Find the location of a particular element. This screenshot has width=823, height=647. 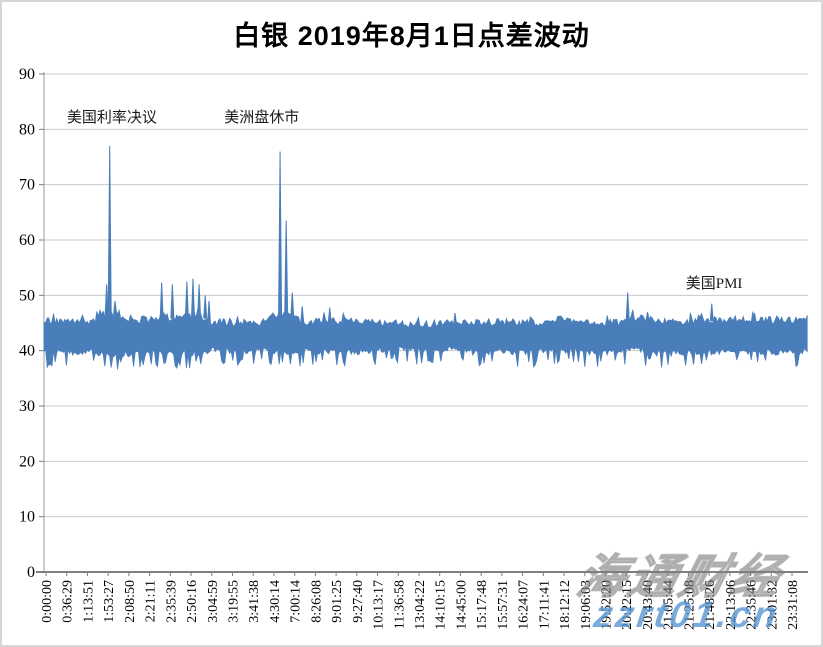

x-tick-label-29: 20:43:40 is located at coordinates (648, 605).